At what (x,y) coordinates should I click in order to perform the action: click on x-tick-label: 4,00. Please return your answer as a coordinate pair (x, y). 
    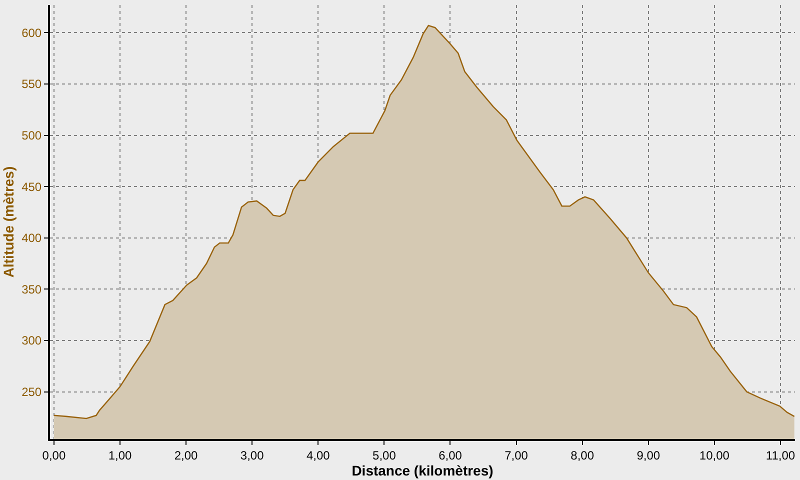
    Looking at the image, I should click on (318, 455).